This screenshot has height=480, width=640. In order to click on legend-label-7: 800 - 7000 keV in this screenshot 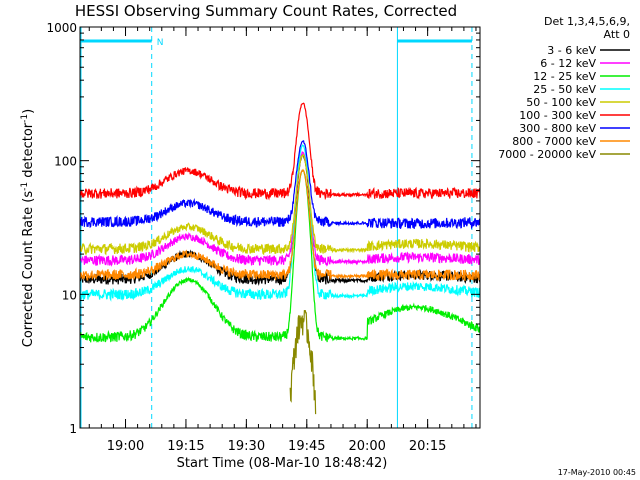, I will do `click(554, 141)`.